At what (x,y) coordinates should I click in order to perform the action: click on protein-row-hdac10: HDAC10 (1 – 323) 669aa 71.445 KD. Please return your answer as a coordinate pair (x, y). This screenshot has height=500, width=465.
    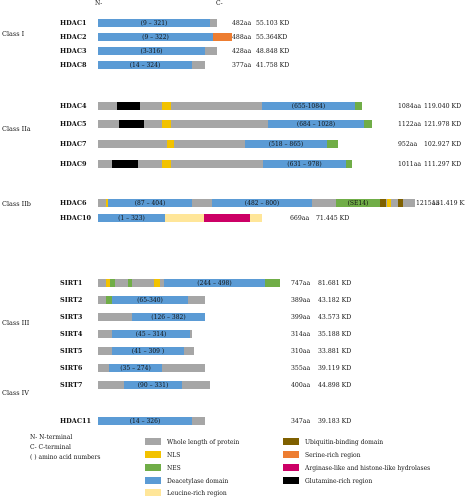
    Looking at the image, I should click on (204, 218).